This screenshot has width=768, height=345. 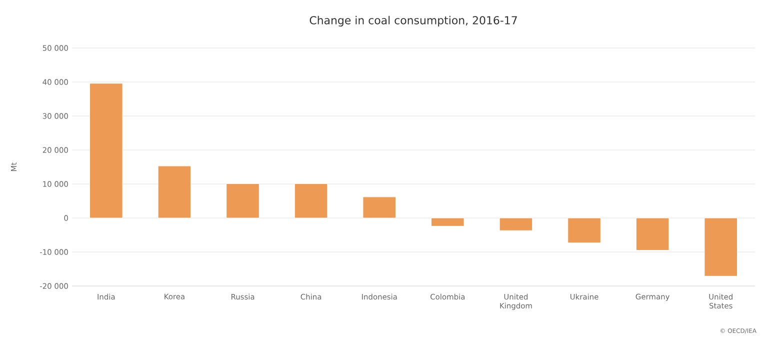 What do you see at coordinates (413, 21) in the screenshot?
I see `chart-title: Change in coal consumption, 2016-17` at bounding box center [413, 21].